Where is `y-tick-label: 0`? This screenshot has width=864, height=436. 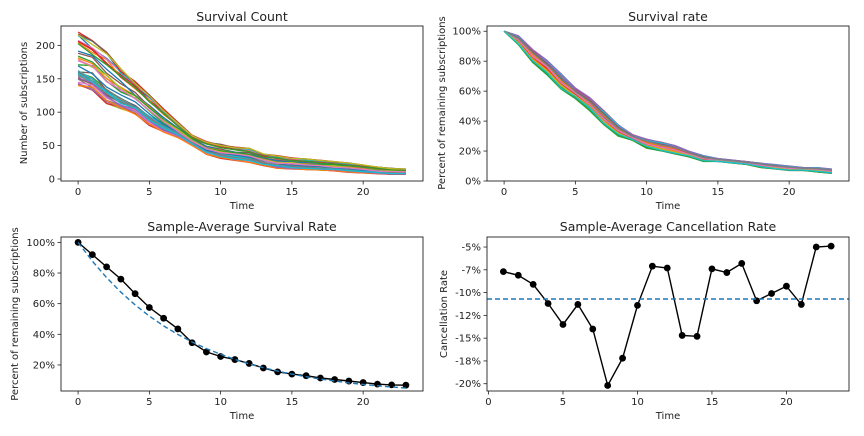 y-tick-label: 0 is located at coordinates (52, 179).